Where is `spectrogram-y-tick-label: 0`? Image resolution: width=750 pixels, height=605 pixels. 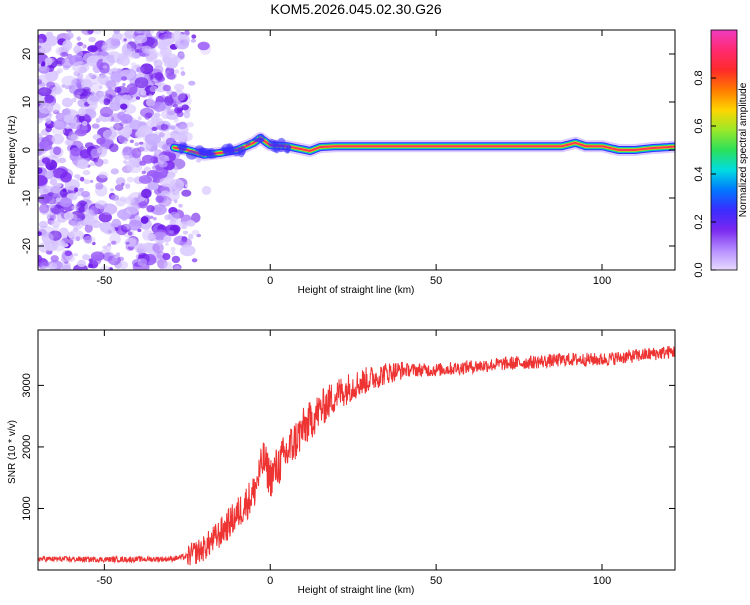
spectrogram-y-tick-label: 0 is located at coordinates (27, 150).